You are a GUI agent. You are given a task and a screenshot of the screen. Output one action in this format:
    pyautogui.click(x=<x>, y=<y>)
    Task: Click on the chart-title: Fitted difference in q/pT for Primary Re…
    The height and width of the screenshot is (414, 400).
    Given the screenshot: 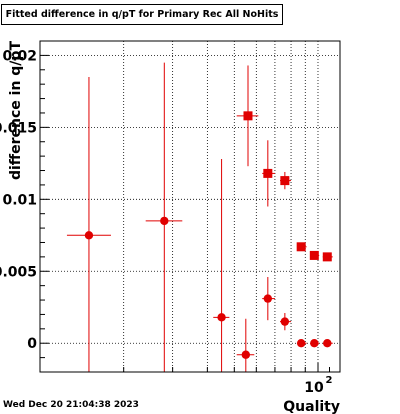 What is the action you would take?
    pyautogui.click(x=142, y=14)
    